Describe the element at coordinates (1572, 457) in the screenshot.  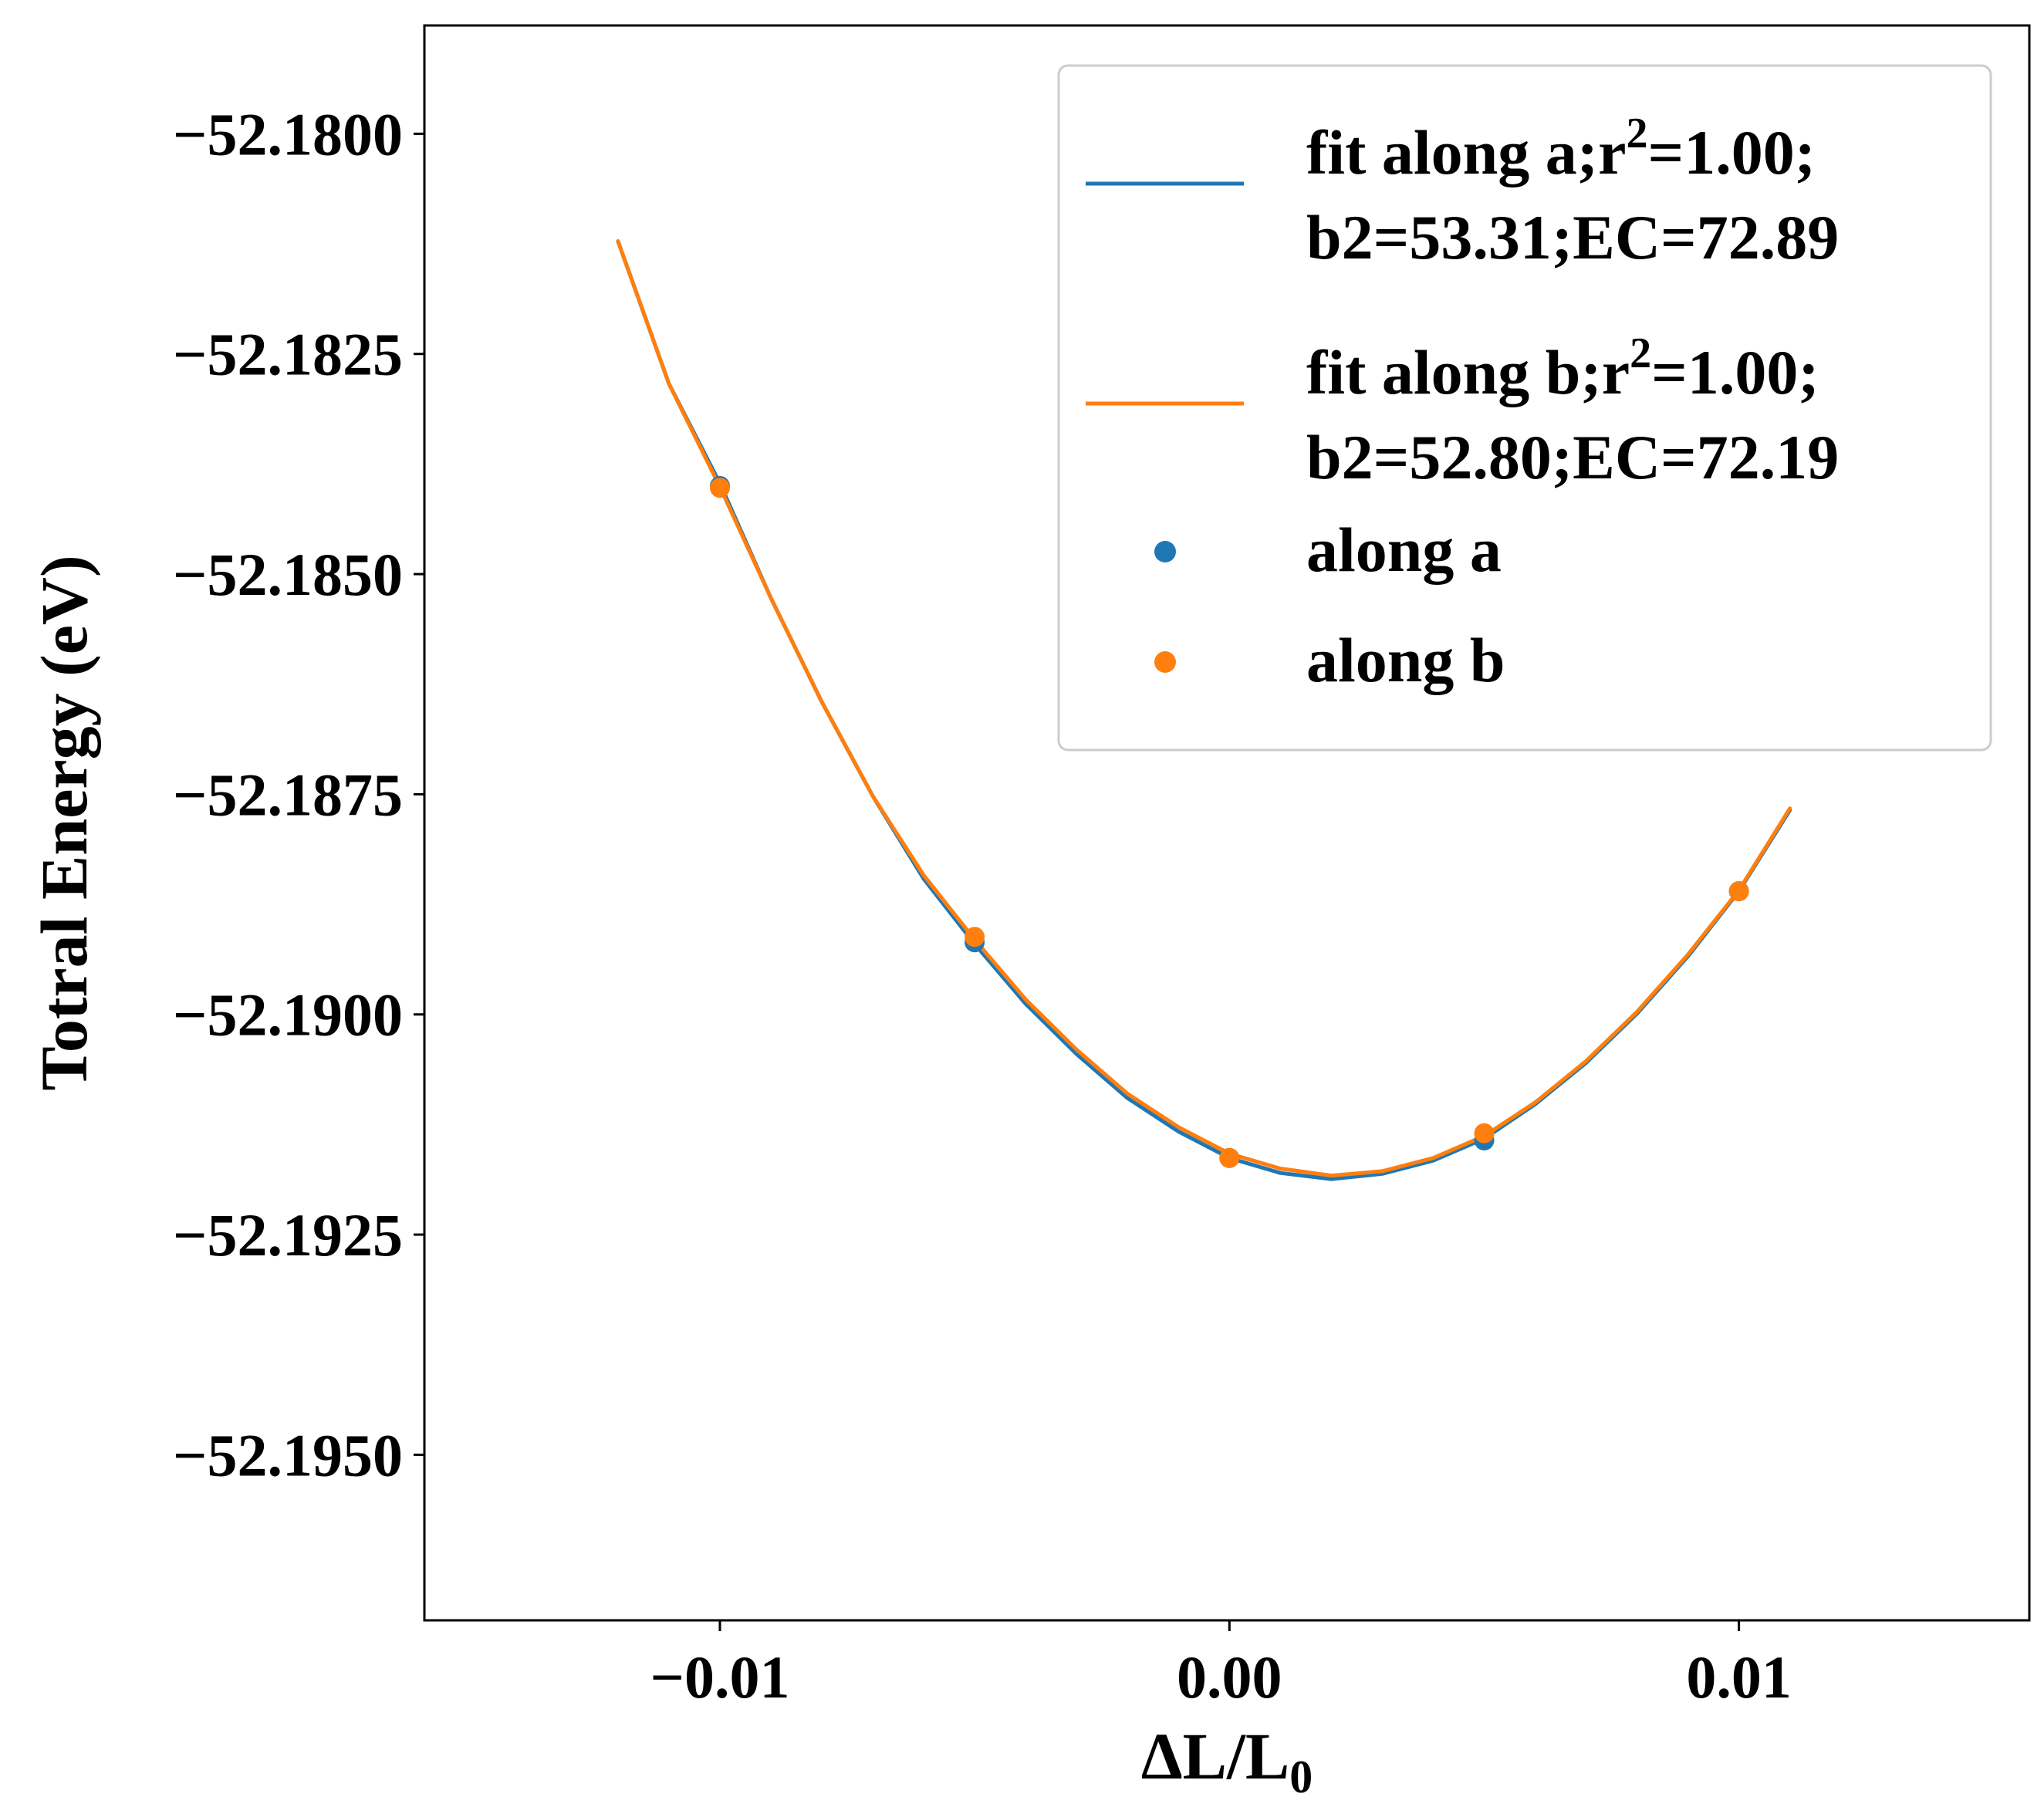
I see `legend-entry-line2: b2=52.80;EC=72.19` at that location.